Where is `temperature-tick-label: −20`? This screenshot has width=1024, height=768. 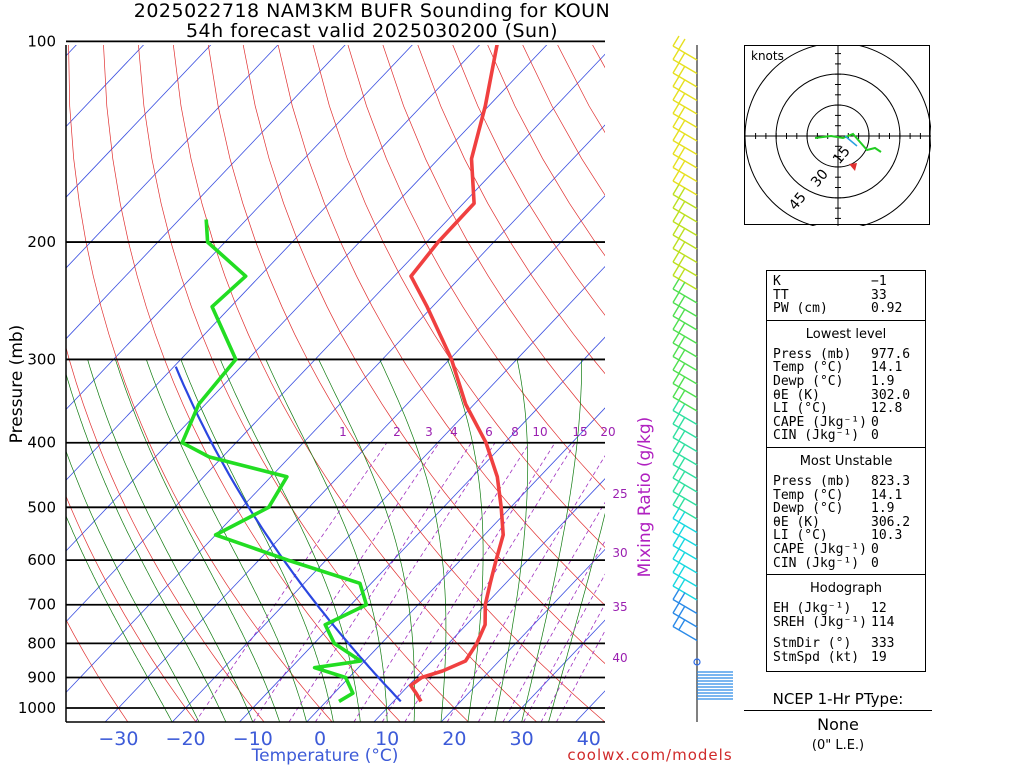
temperature-tick-label: −20 is located at coordinates (186, 739).